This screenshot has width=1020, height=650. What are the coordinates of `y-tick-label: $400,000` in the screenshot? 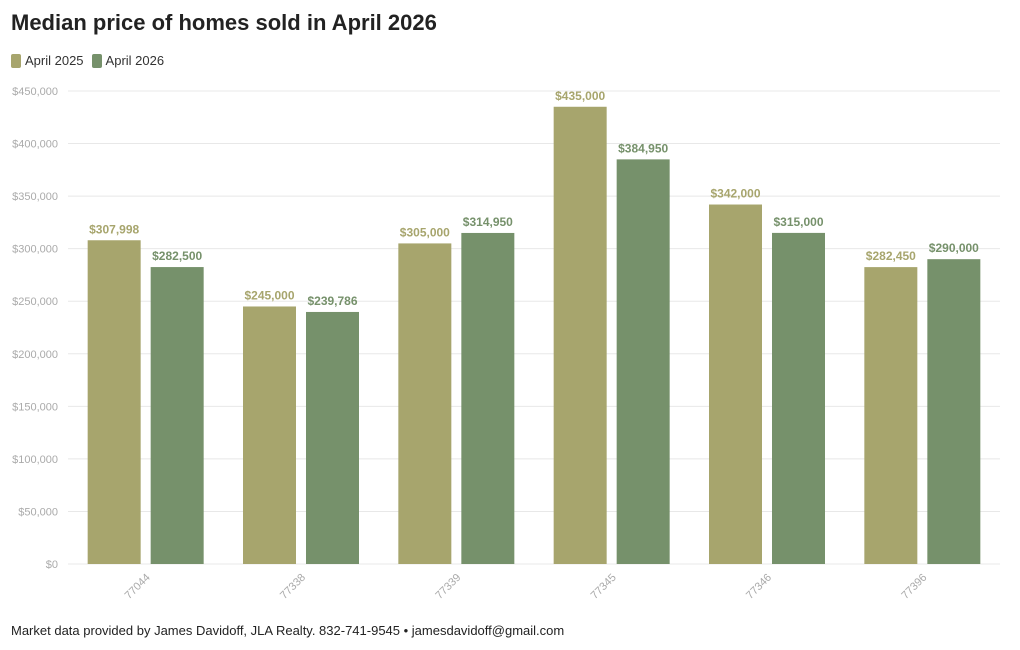 It's located at (35, 145).